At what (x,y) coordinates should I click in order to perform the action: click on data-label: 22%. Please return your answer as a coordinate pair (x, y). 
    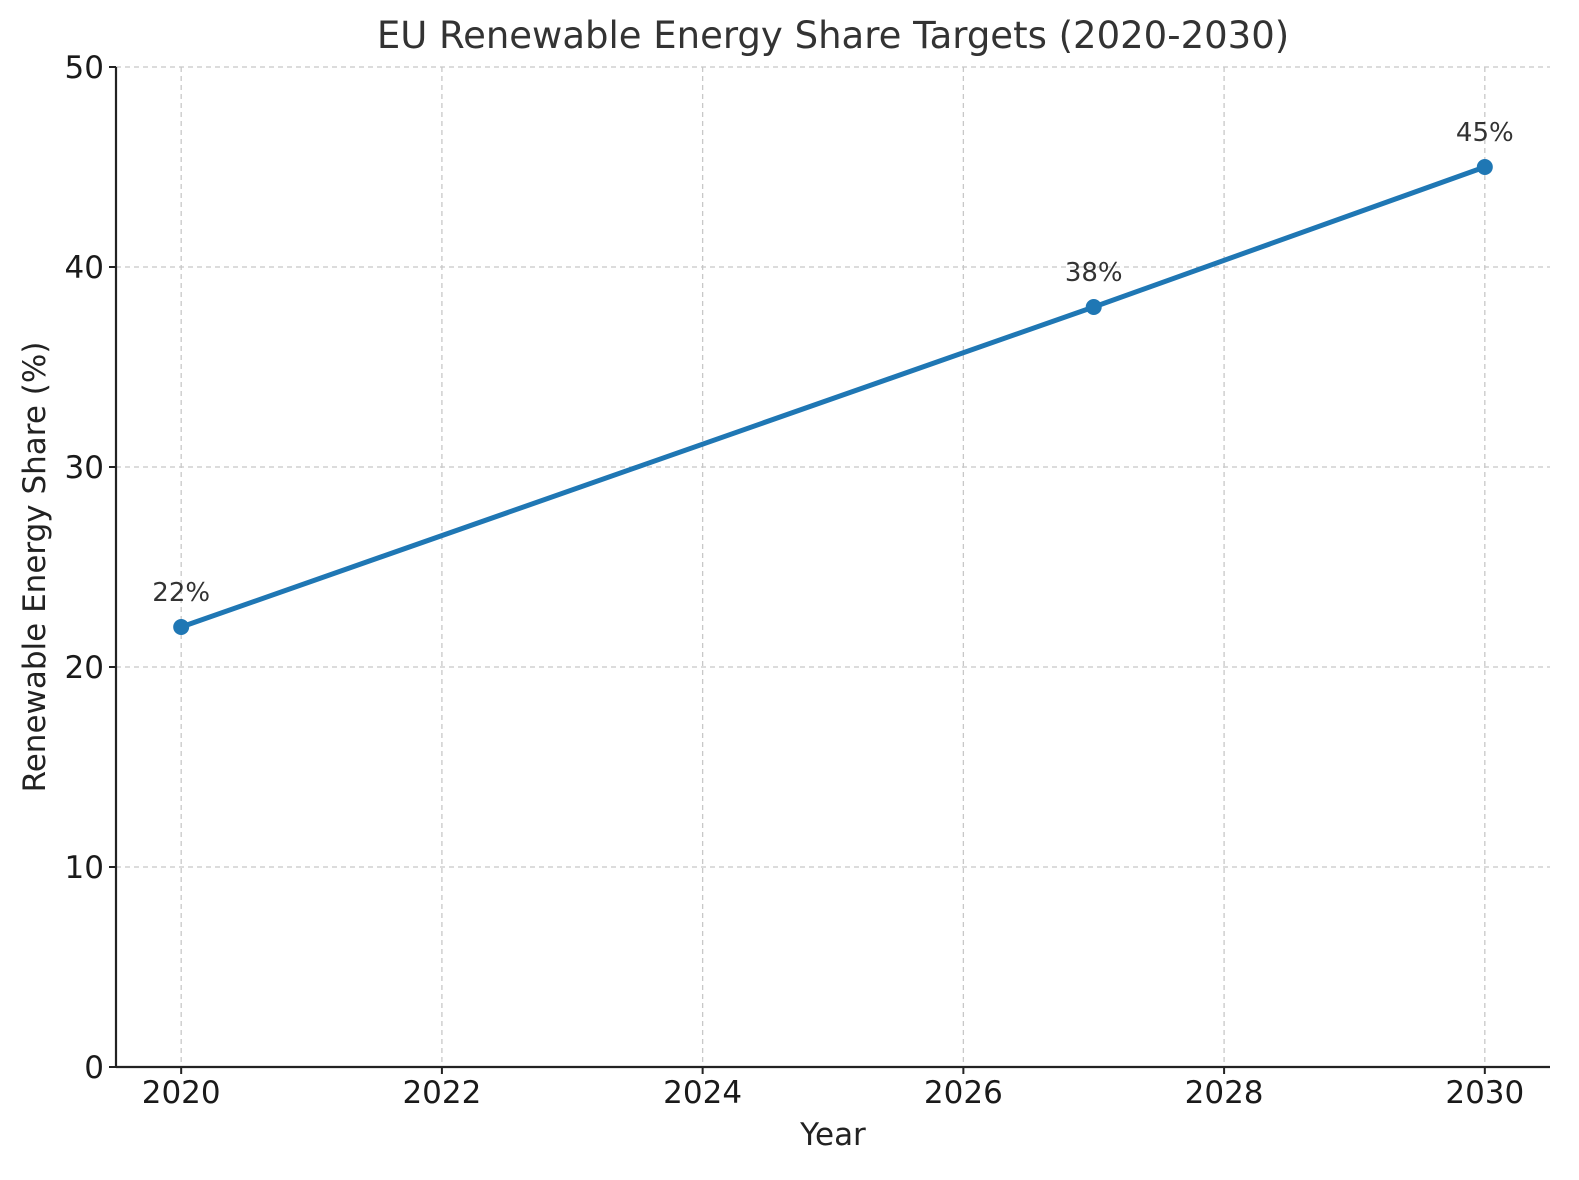
    Looking at the image, I should click on (181, 593).